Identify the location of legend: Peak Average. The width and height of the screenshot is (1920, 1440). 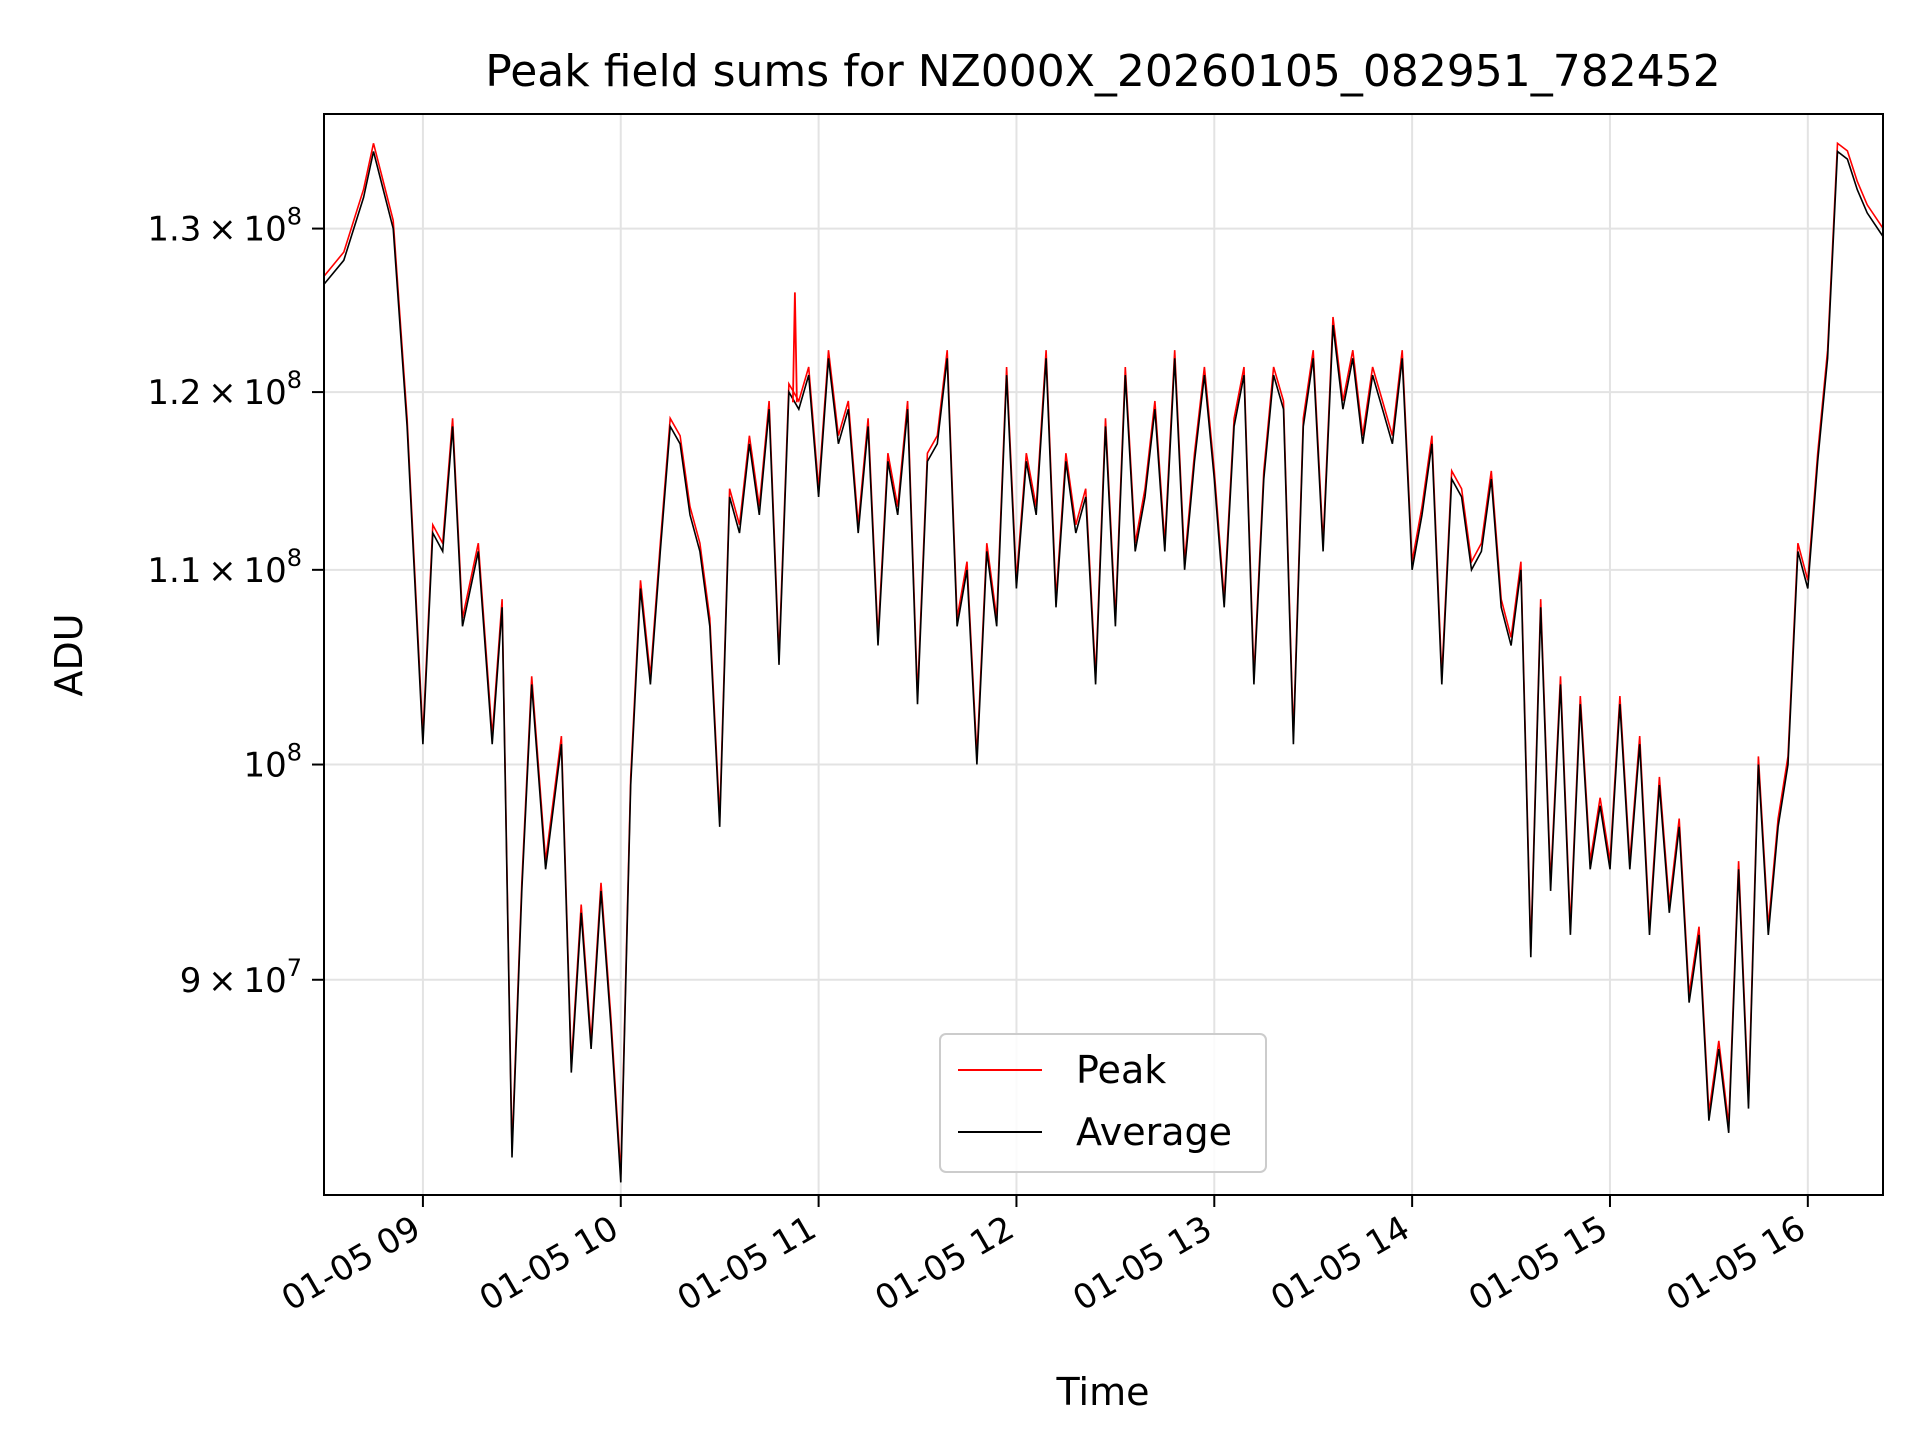
(1103, 1103).